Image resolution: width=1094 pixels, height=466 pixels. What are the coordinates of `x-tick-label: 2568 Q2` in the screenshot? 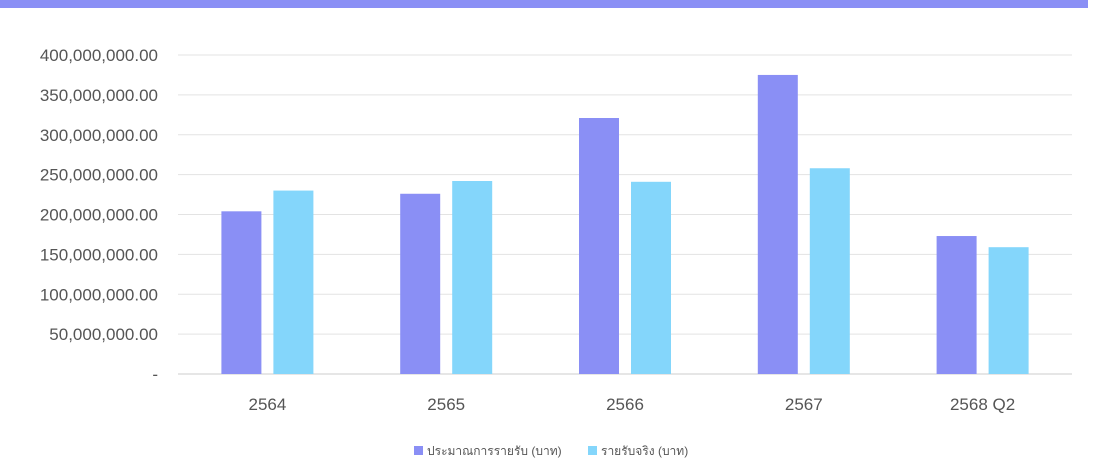 It's located at (982, 404).